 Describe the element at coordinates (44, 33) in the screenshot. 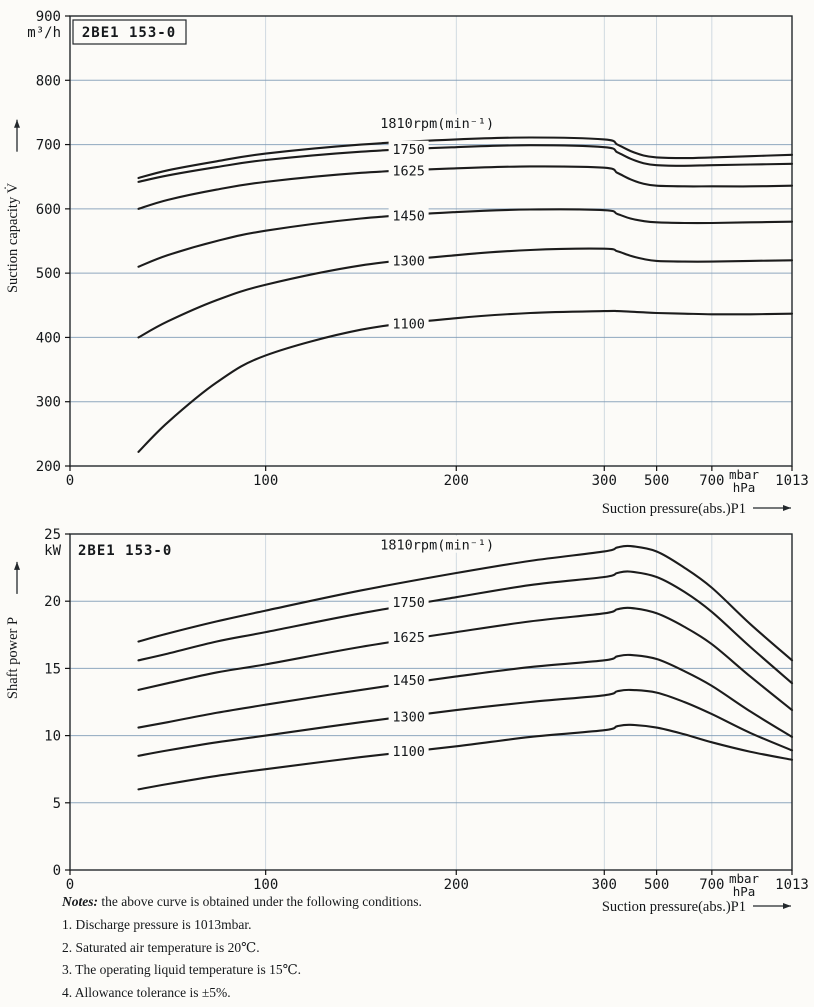

I see `svg-text: m³/h` at that location.